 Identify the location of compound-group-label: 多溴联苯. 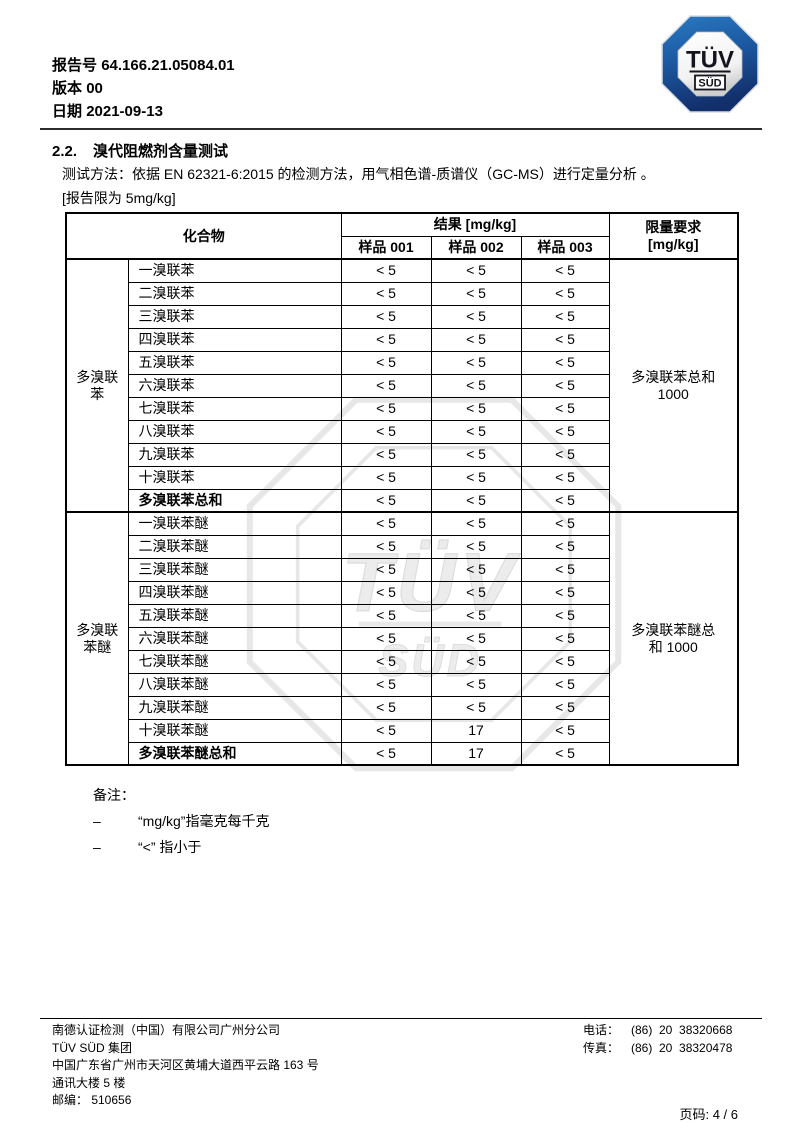
(97, 385).